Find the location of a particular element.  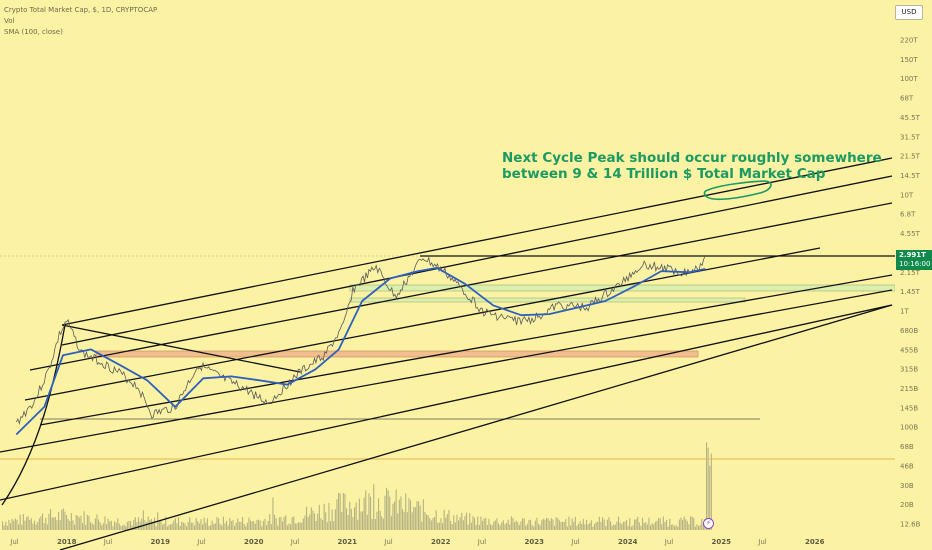

volume-layer is located at coordinates (357, 486).